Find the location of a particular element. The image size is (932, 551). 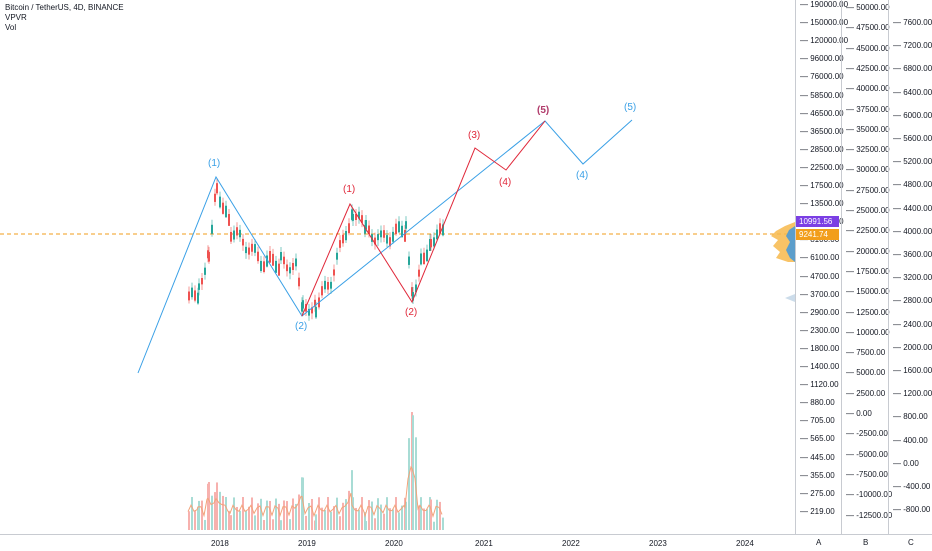

price-scale-tick: — 6100.00 is located at coordinates (820, 258).